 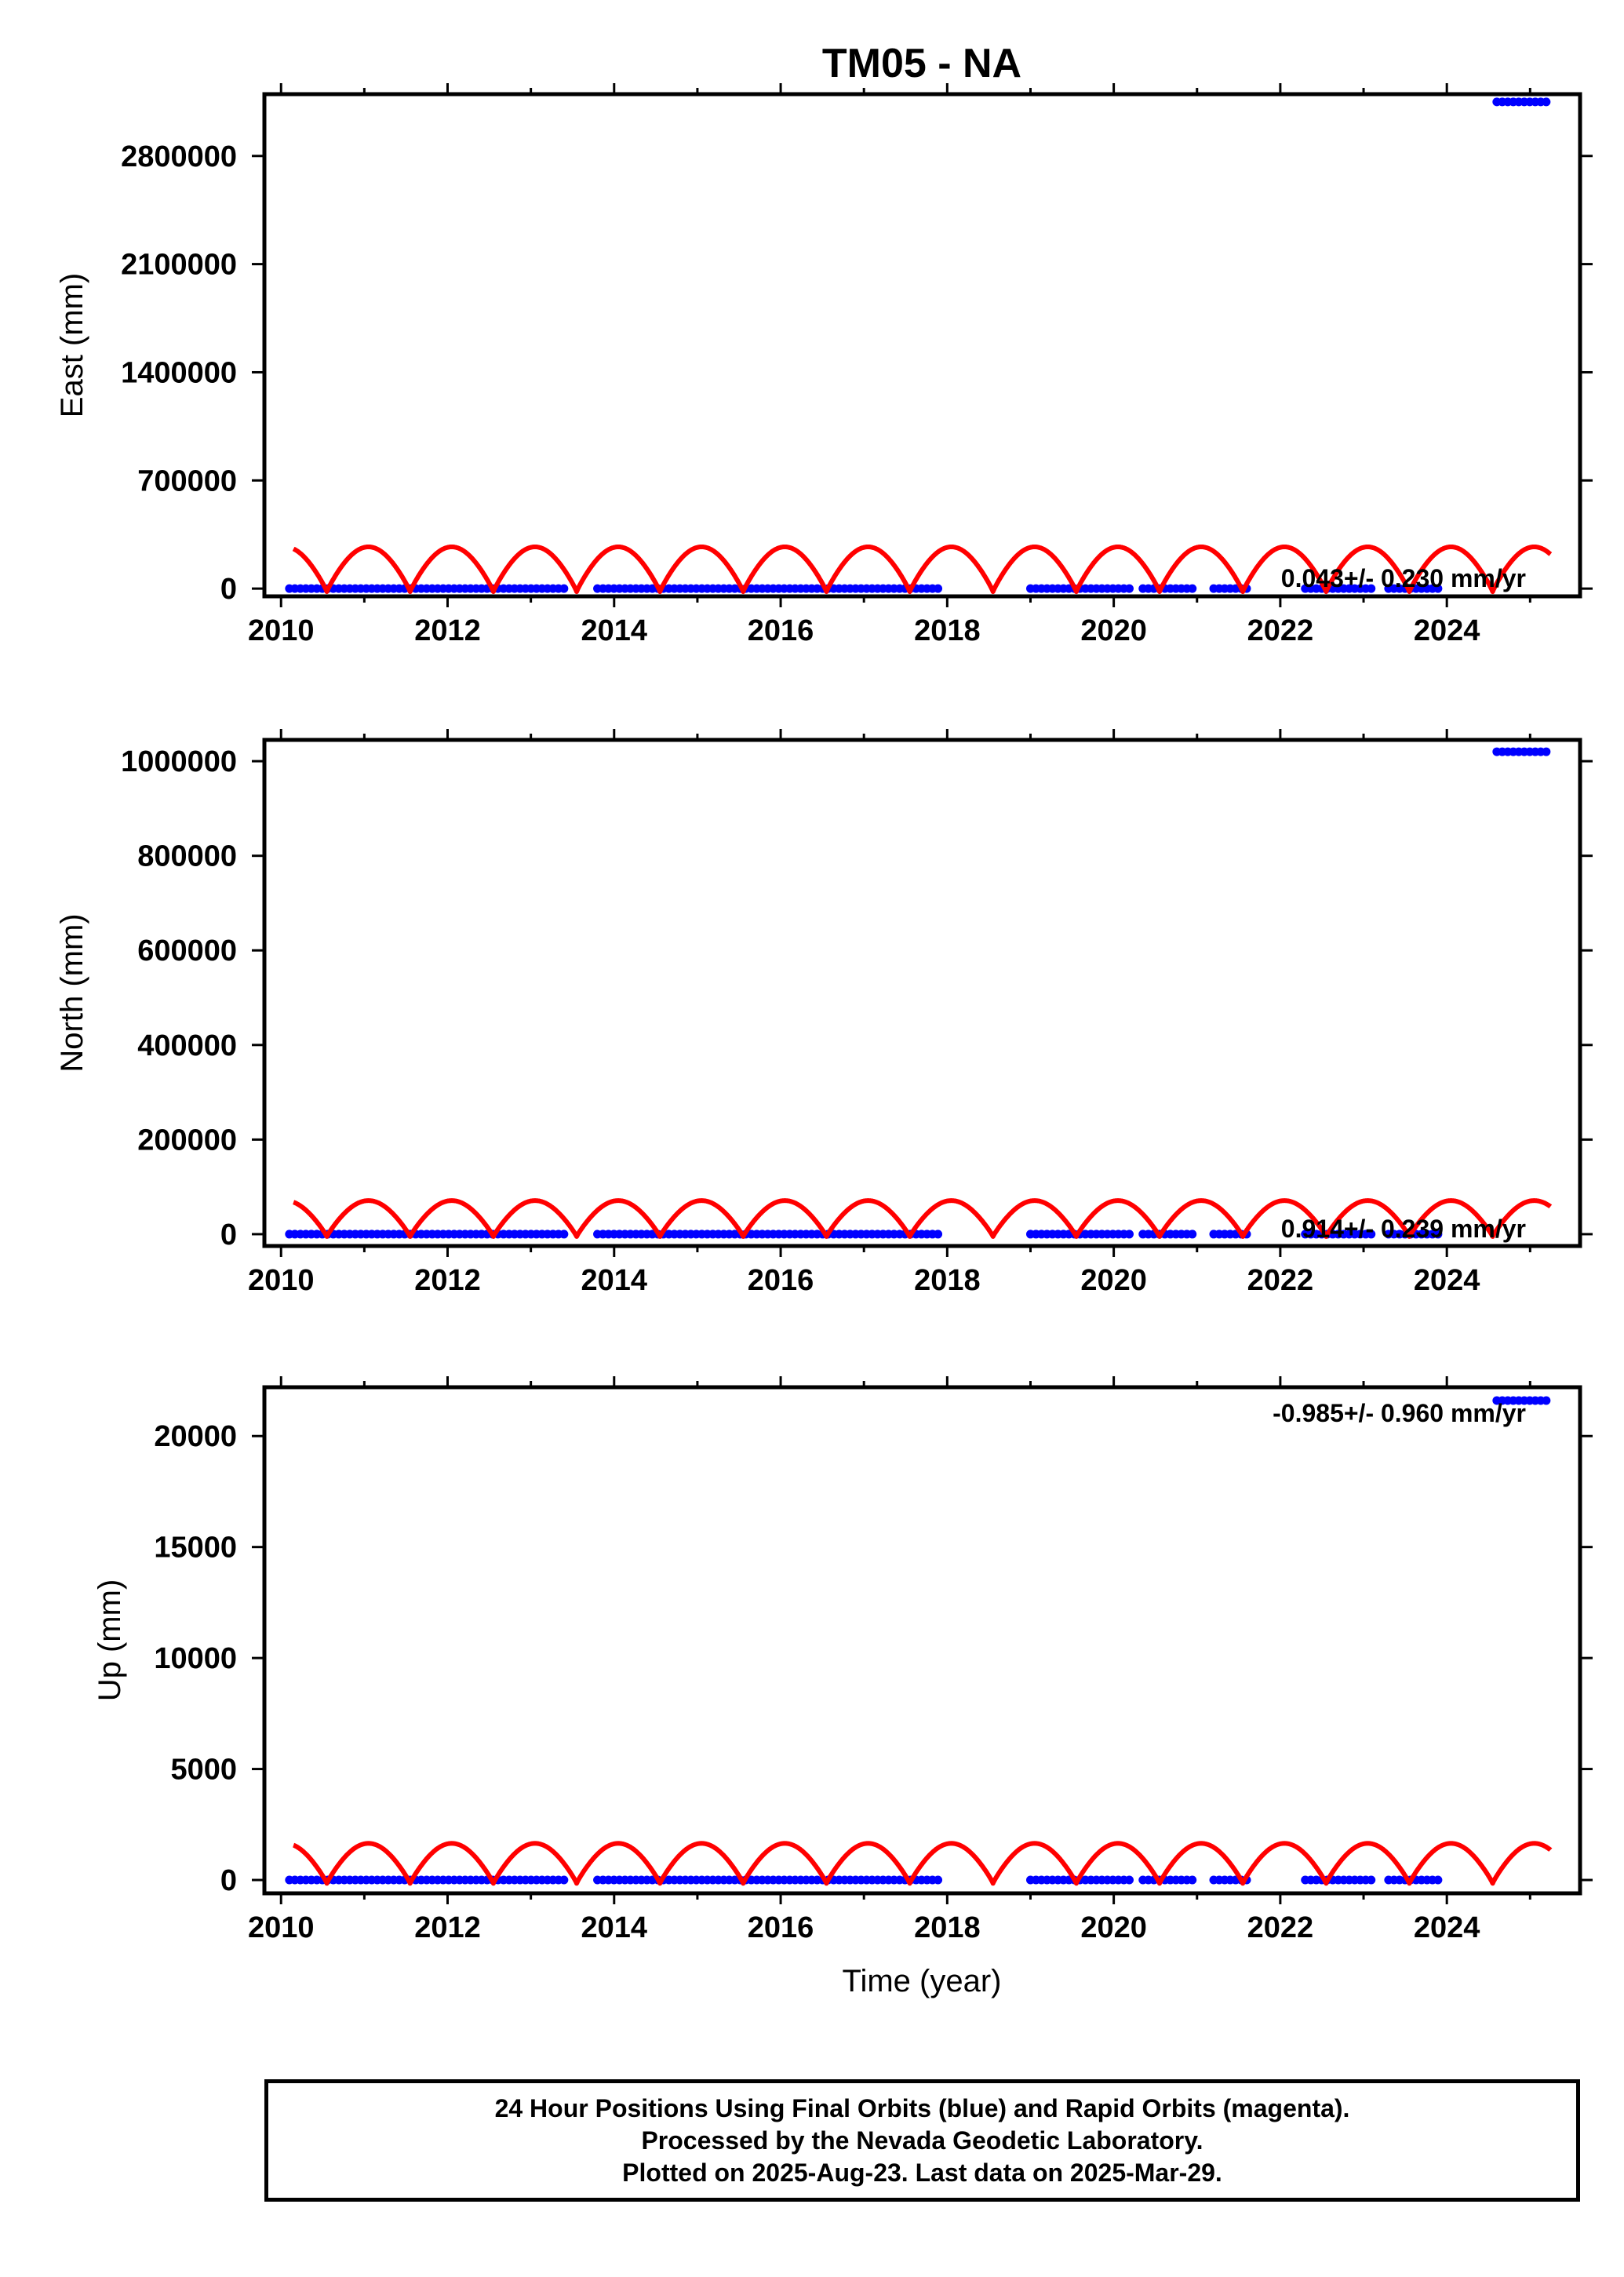 I want to click on y-tick-label: 1400000, so click(x=179, y=372).